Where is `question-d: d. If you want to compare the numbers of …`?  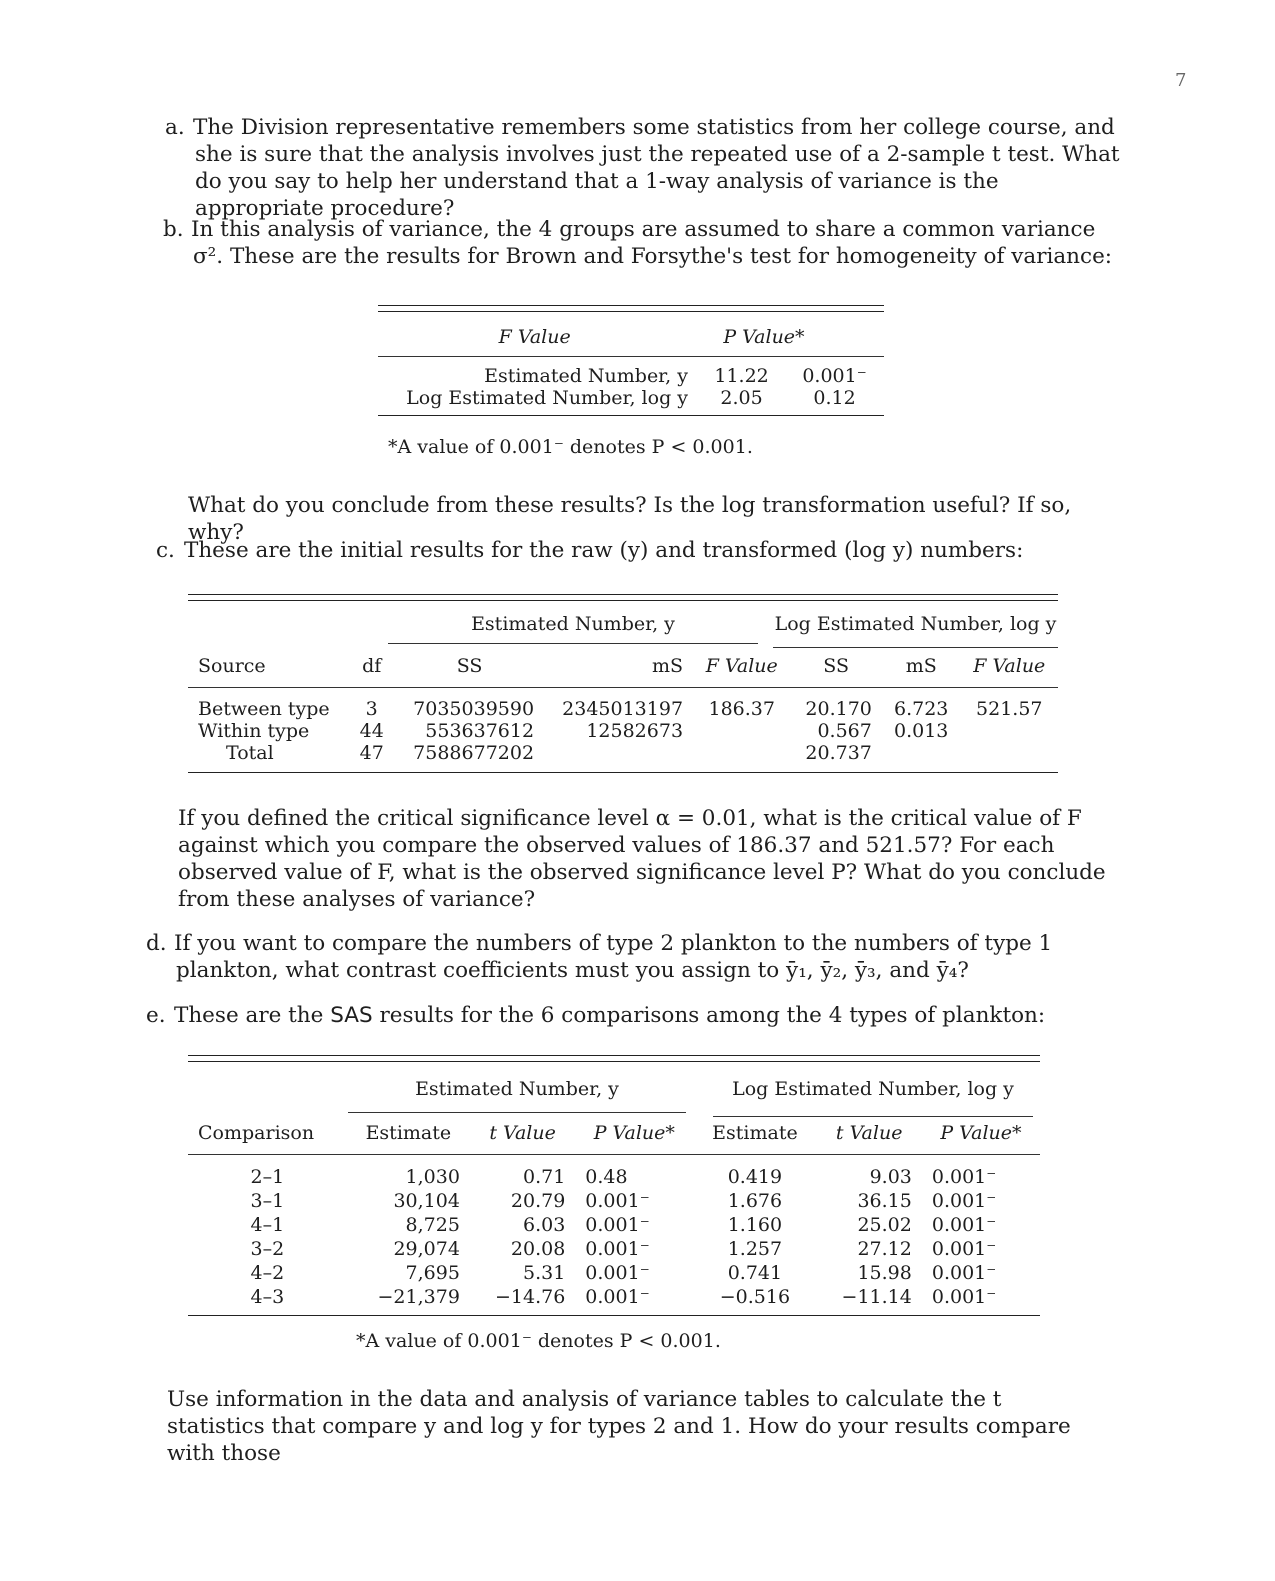
question-d: d. If you want to compare the numbers of … is located at coordinates (633, 957).